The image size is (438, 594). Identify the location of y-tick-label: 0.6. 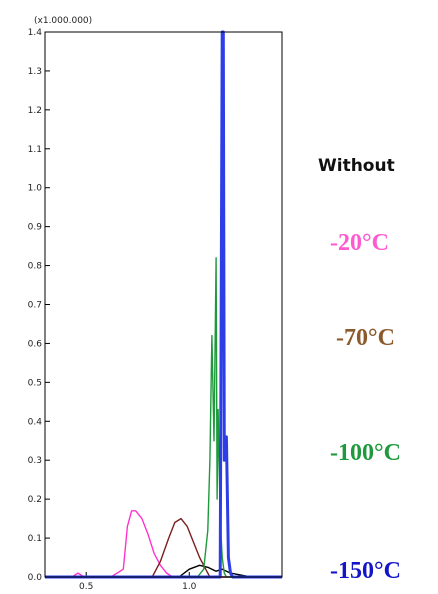
(35, 344).